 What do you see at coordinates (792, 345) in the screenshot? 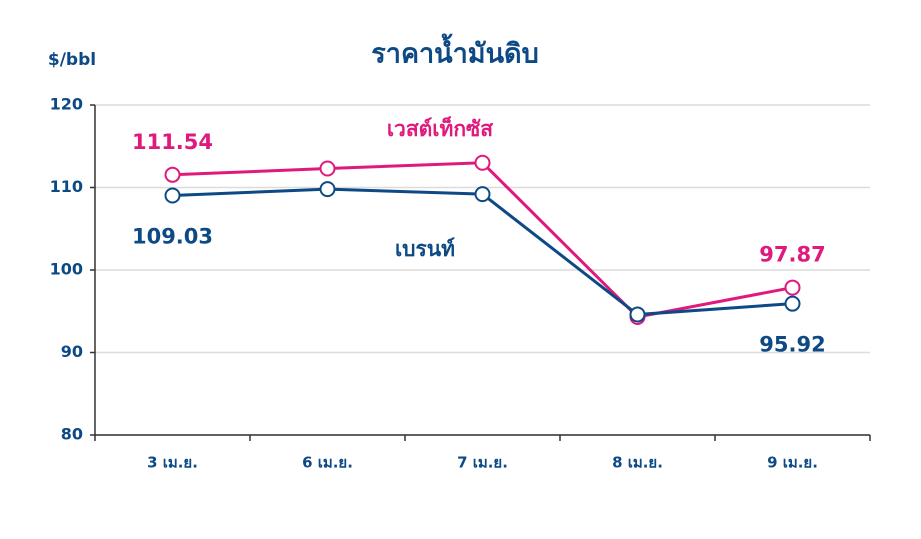
I see `data-label: 95.92` at bounding box center [792, 345].